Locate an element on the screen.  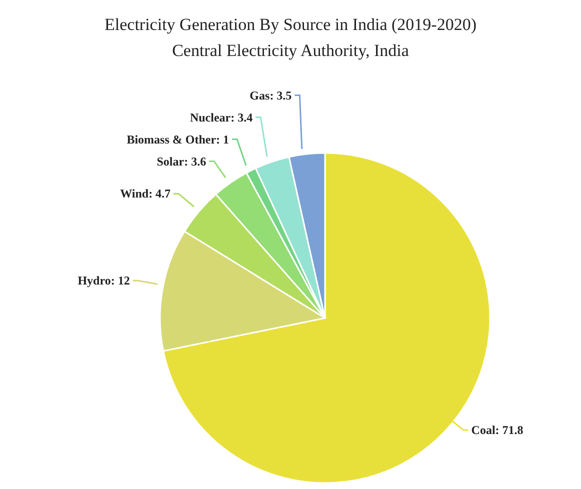
slice-label: Solar is located at coordinates (170, 161).